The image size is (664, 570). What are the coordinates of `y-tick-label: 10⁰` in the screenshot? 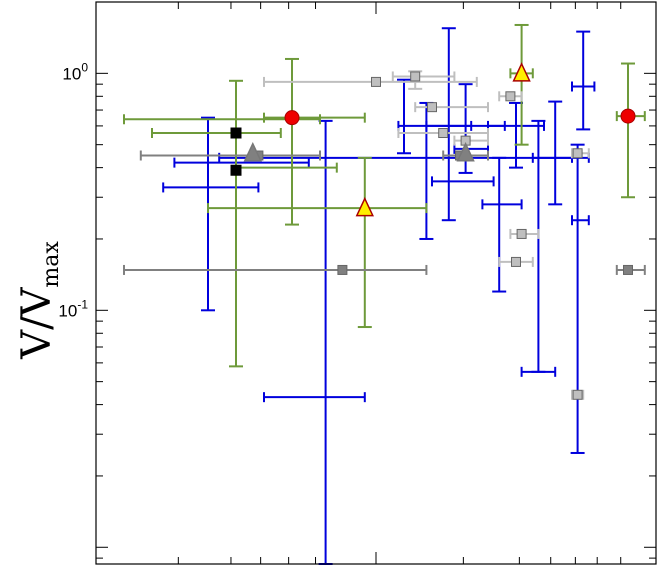 It's located at (75, 71).